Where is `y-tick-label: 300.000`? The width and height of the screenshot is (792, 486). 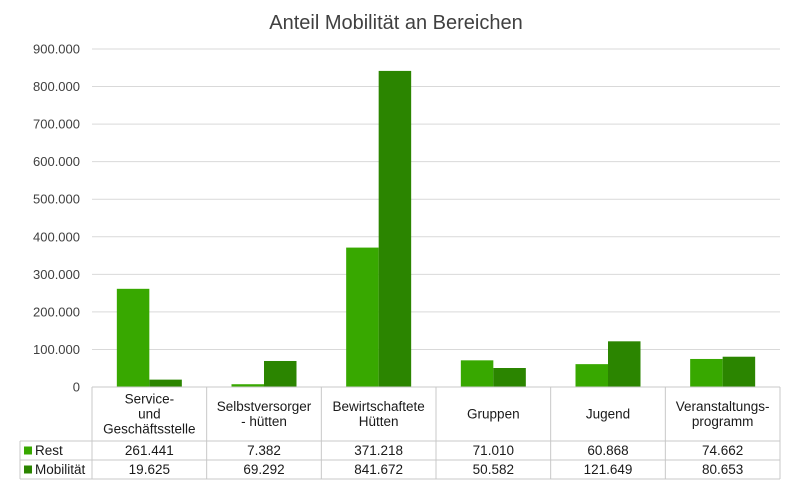 y-tick-label: 300.000 is located at coordinates (56, 274).